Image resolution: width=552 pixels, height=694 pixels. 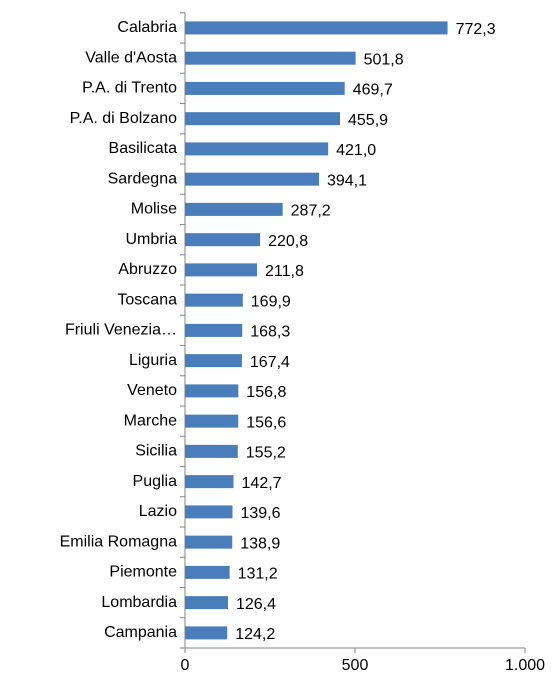 What do you see at coordinates (284, 271) in the screenshot?
I see `value-label: 211,8` at bounding box center [284, 271].